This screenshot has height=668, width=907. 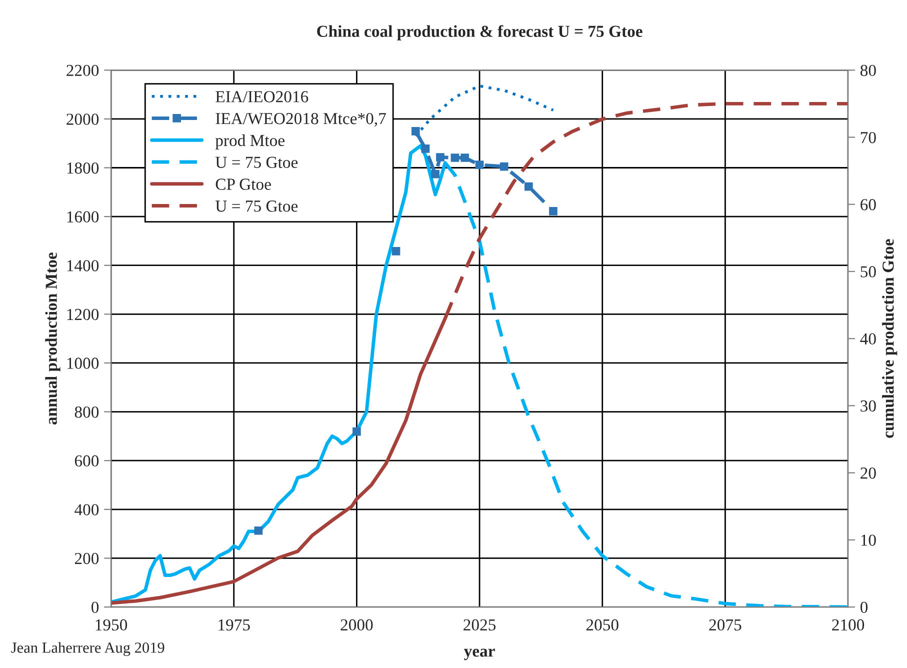 I want to click on y2-tick-label: 40, so click(x=868, y=339).